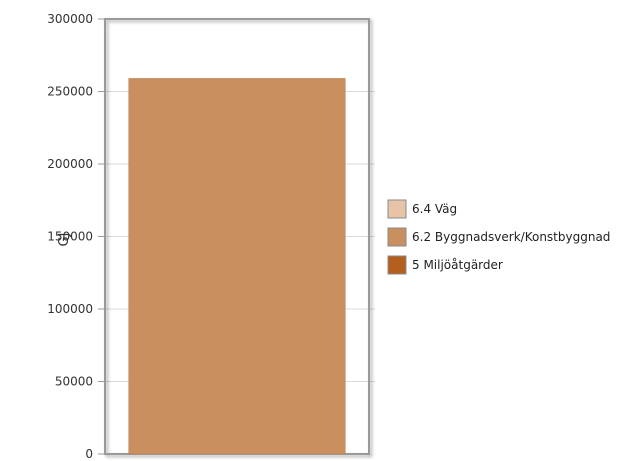 This screenshot has width=634, height=461. I want to click on y-tick-label: 100000, so click(70, 309).